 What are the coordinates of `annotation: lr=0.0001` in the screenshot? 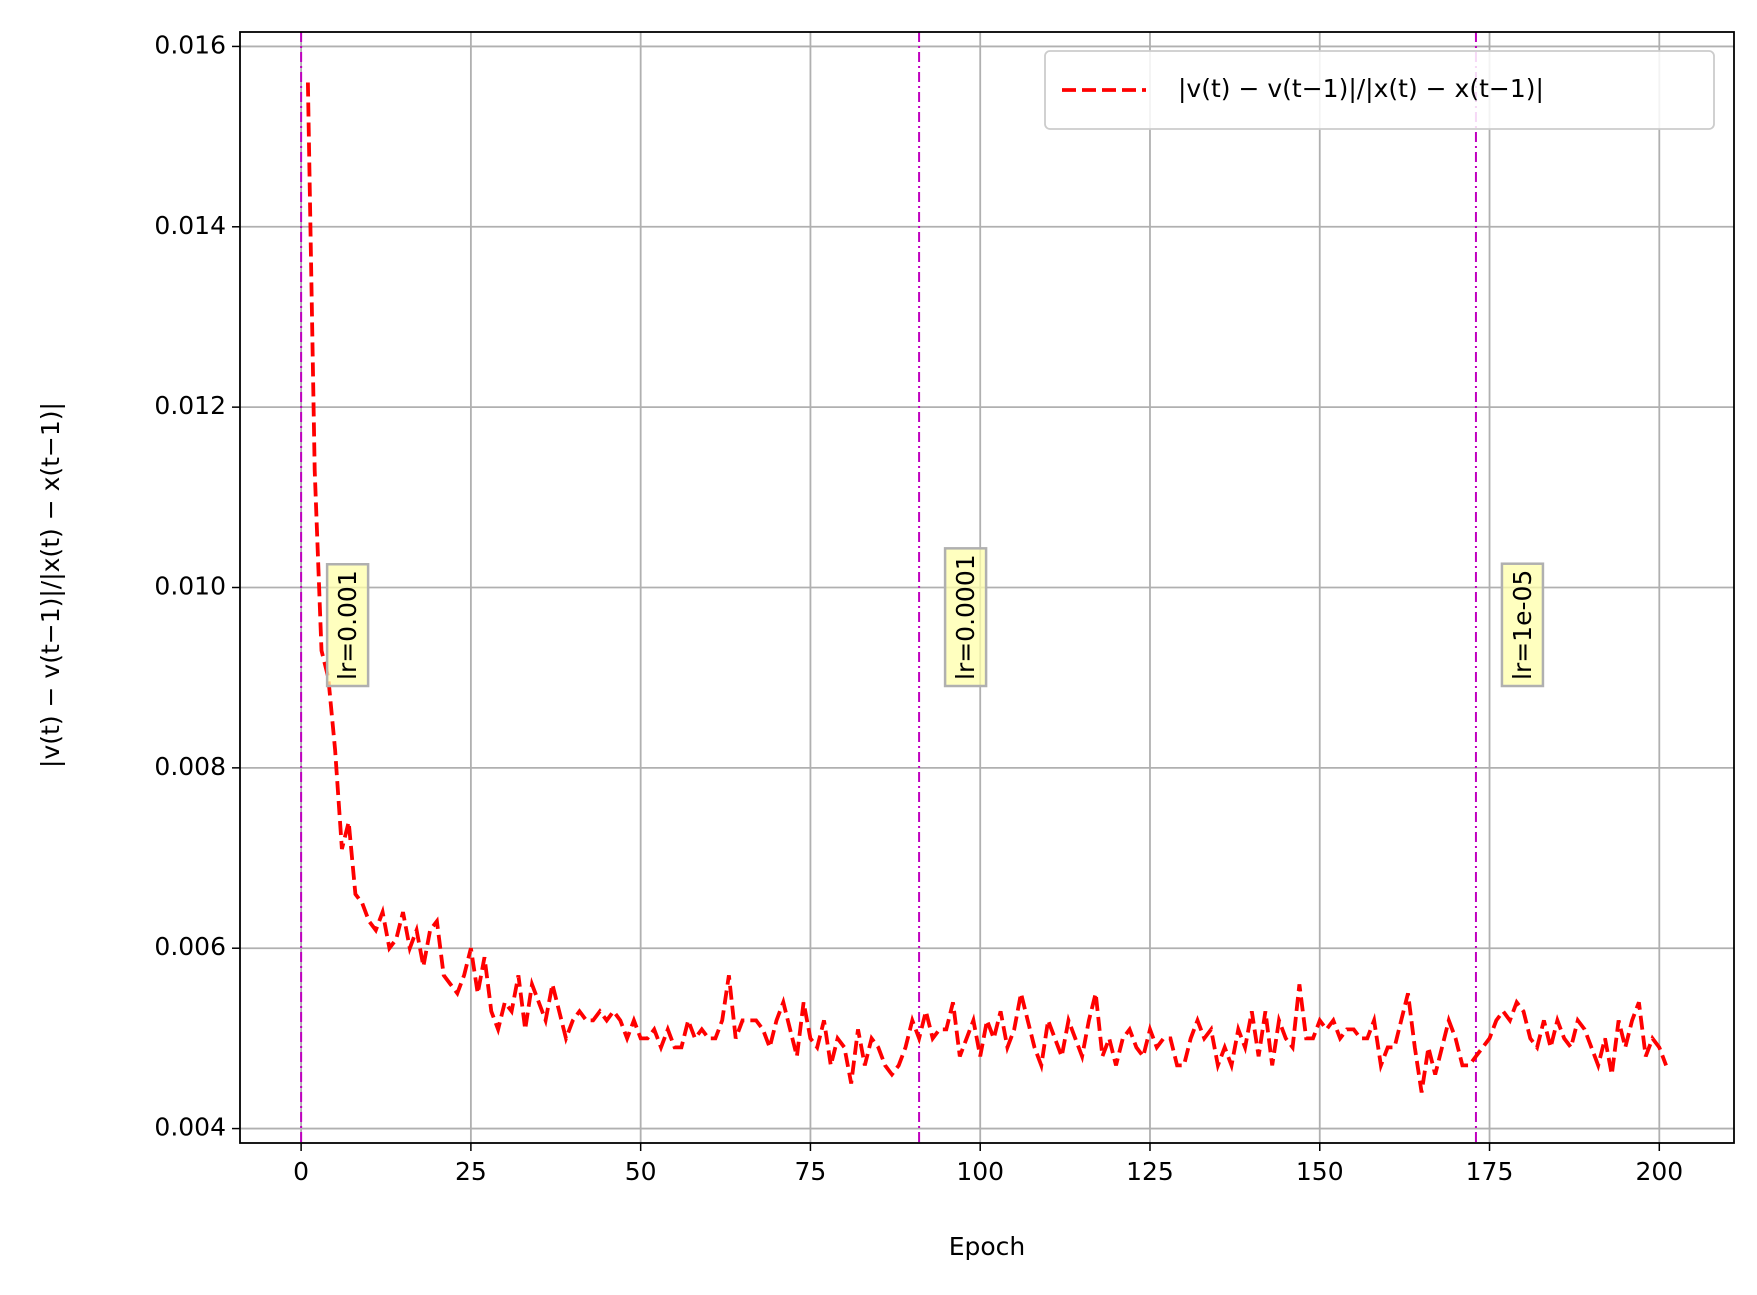 It's located at (965, 617).